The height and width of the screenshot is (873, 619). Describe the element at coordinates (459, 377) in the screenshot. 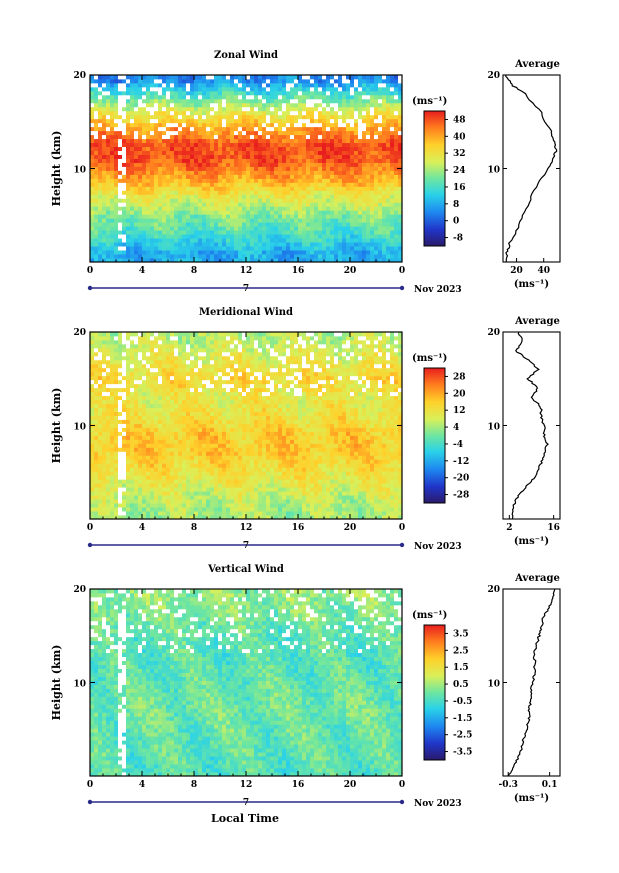

I see `colorbar-tick-label: 28` at that location.